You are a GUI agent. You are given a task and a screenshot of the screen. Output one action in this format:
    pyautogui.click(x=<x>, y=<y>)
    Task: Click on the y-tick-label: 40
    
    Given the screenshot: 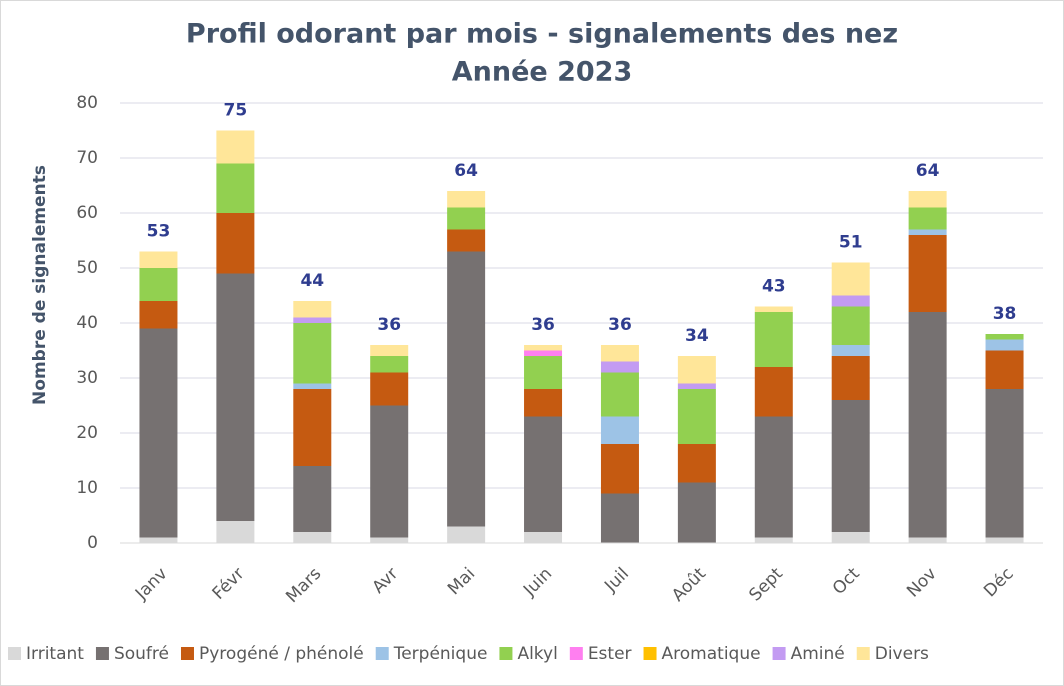 What is the action you would take?
    pyautogui.click(x=87, y=323)
    